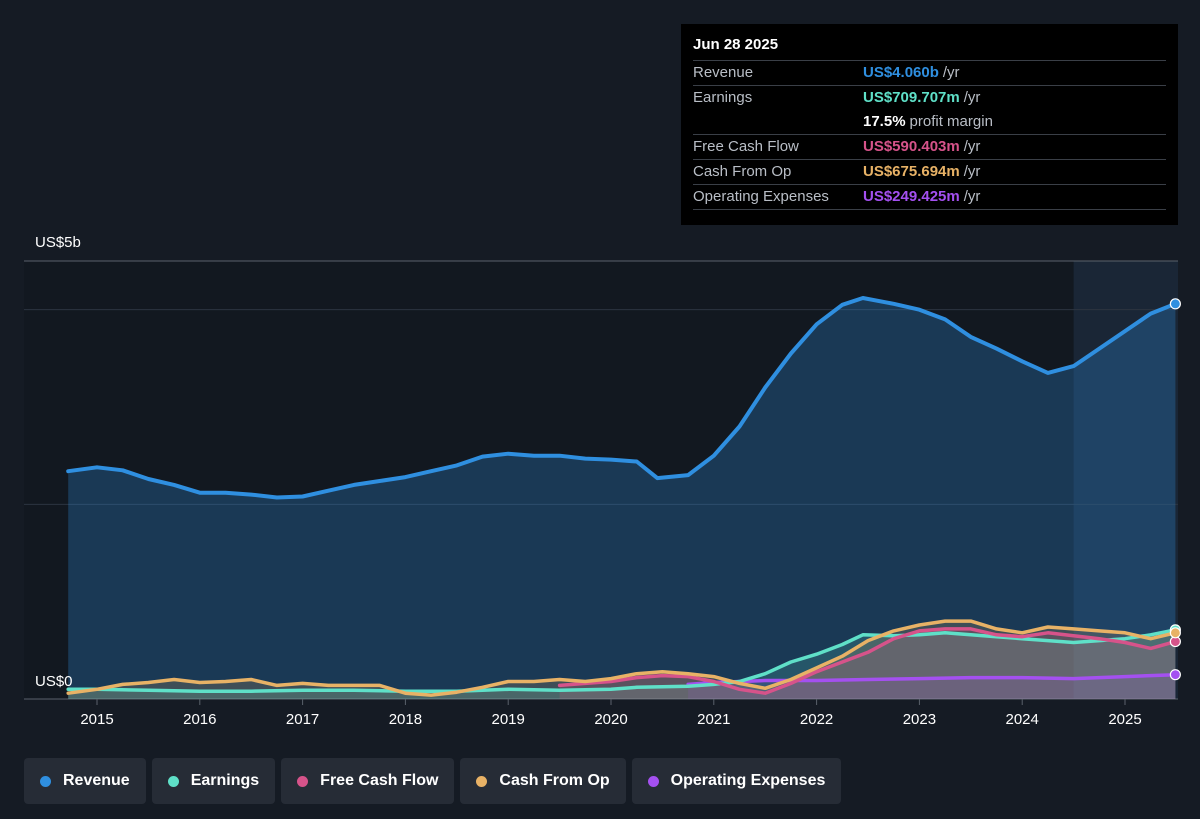 The image size is (1200, 819). I want to click on tooltip-value: 17.5%, so click(884, 121).